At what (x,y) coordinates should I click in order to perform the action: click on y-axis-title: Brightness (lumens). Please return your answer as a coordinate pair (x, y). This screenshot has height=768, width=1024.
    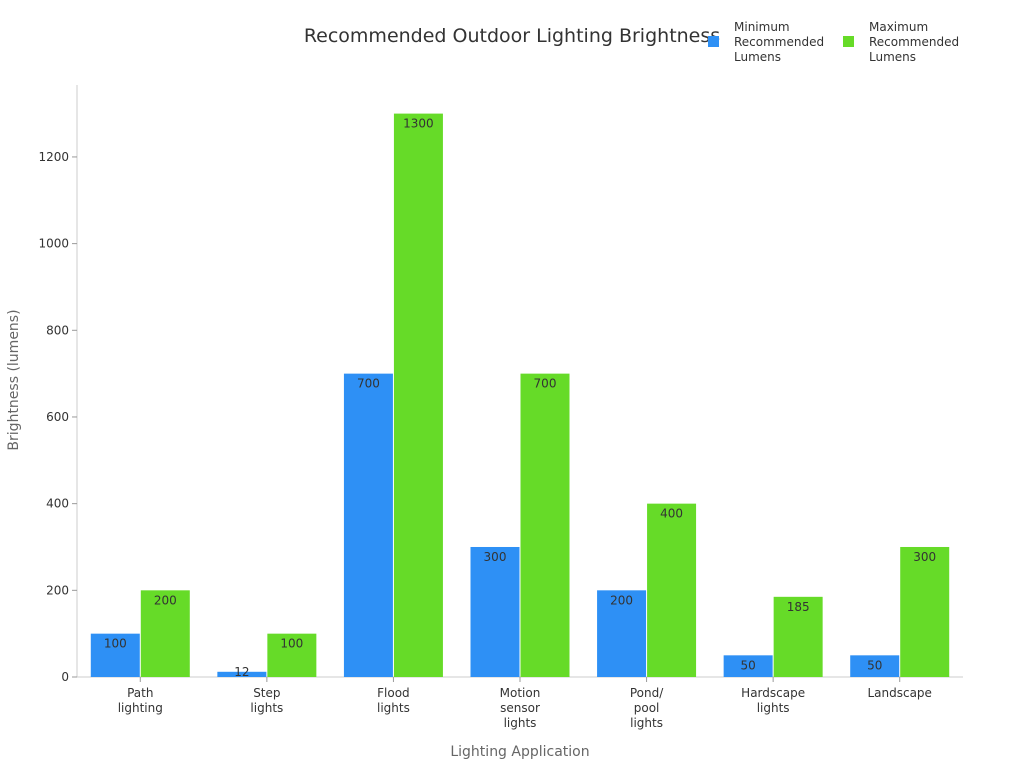
    Looking at the image, I should click on (14, 379).